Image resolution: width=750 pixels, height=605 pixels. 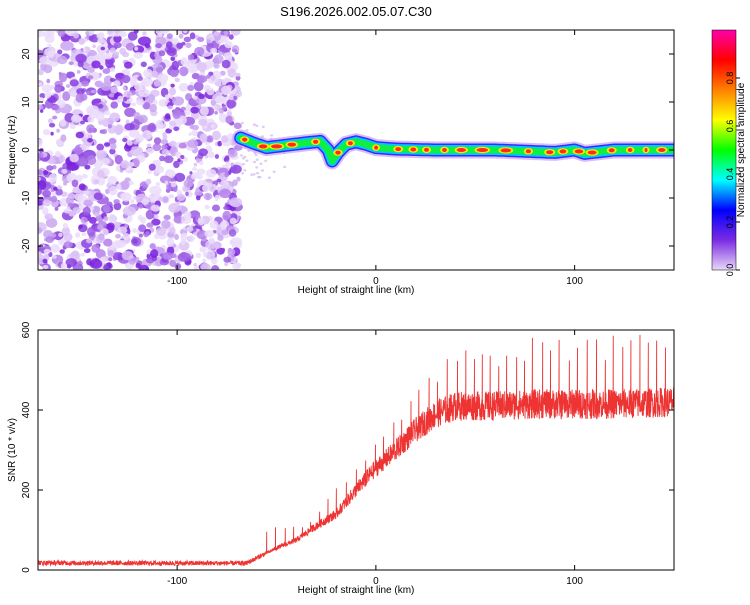 I want to click on spectrogram-y-tick-label: -10, so click(x=26, y=197).